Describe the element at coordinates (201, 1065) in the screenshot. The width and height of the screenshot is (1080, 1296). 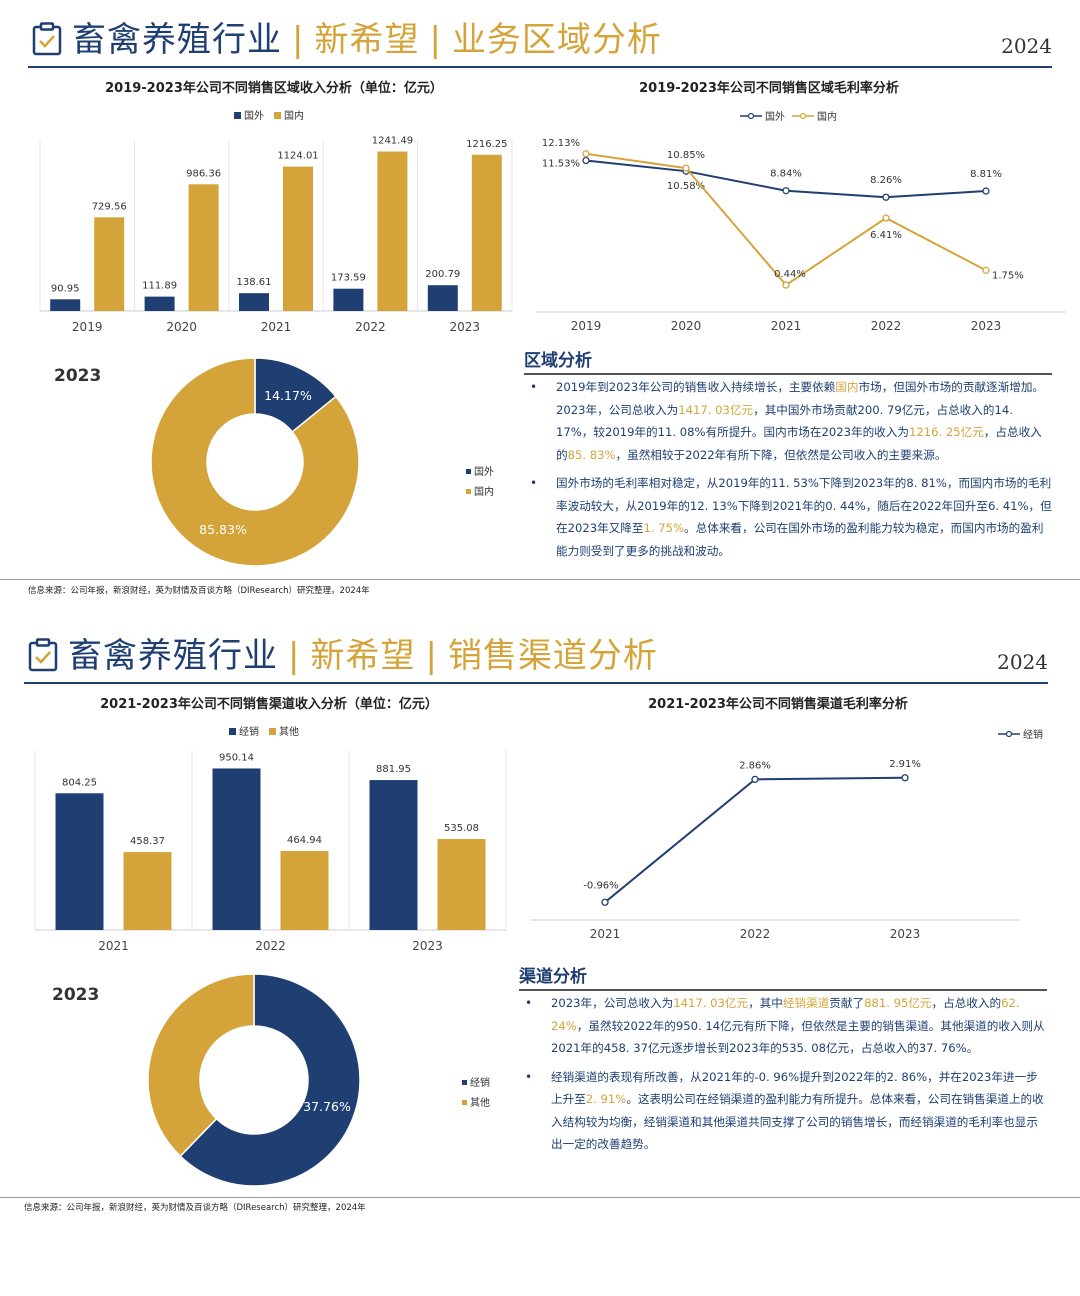
I see `donut-slice-其他` at that location.